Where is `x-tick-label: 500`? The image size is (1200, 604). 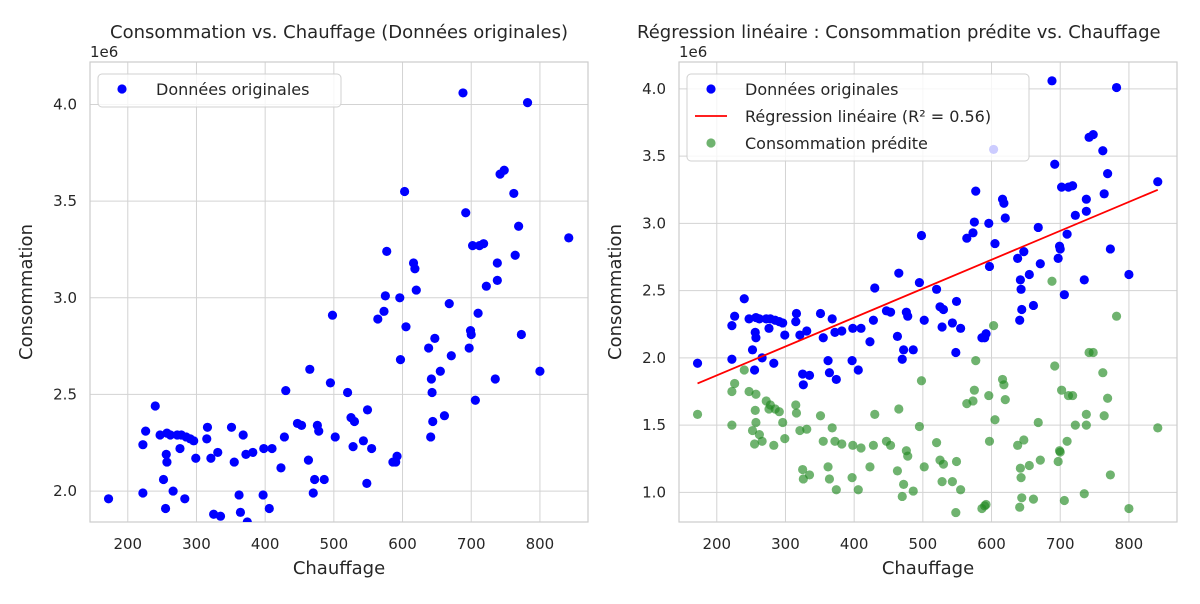 x-tick-label: 500 is located at coordinates (334, 544).